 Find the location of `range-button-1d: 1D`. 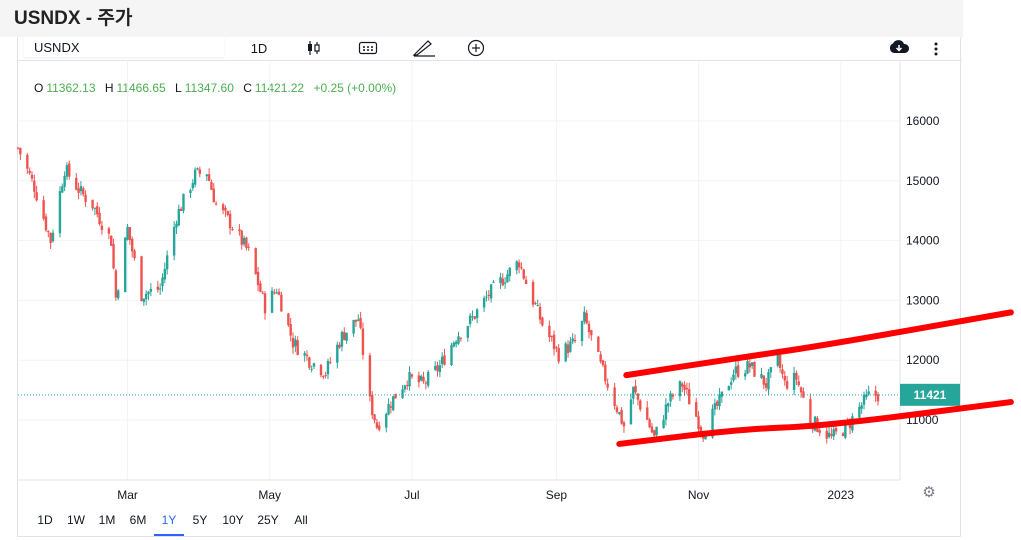

range-button-1d: 1D is located at coordinates (45, 520).